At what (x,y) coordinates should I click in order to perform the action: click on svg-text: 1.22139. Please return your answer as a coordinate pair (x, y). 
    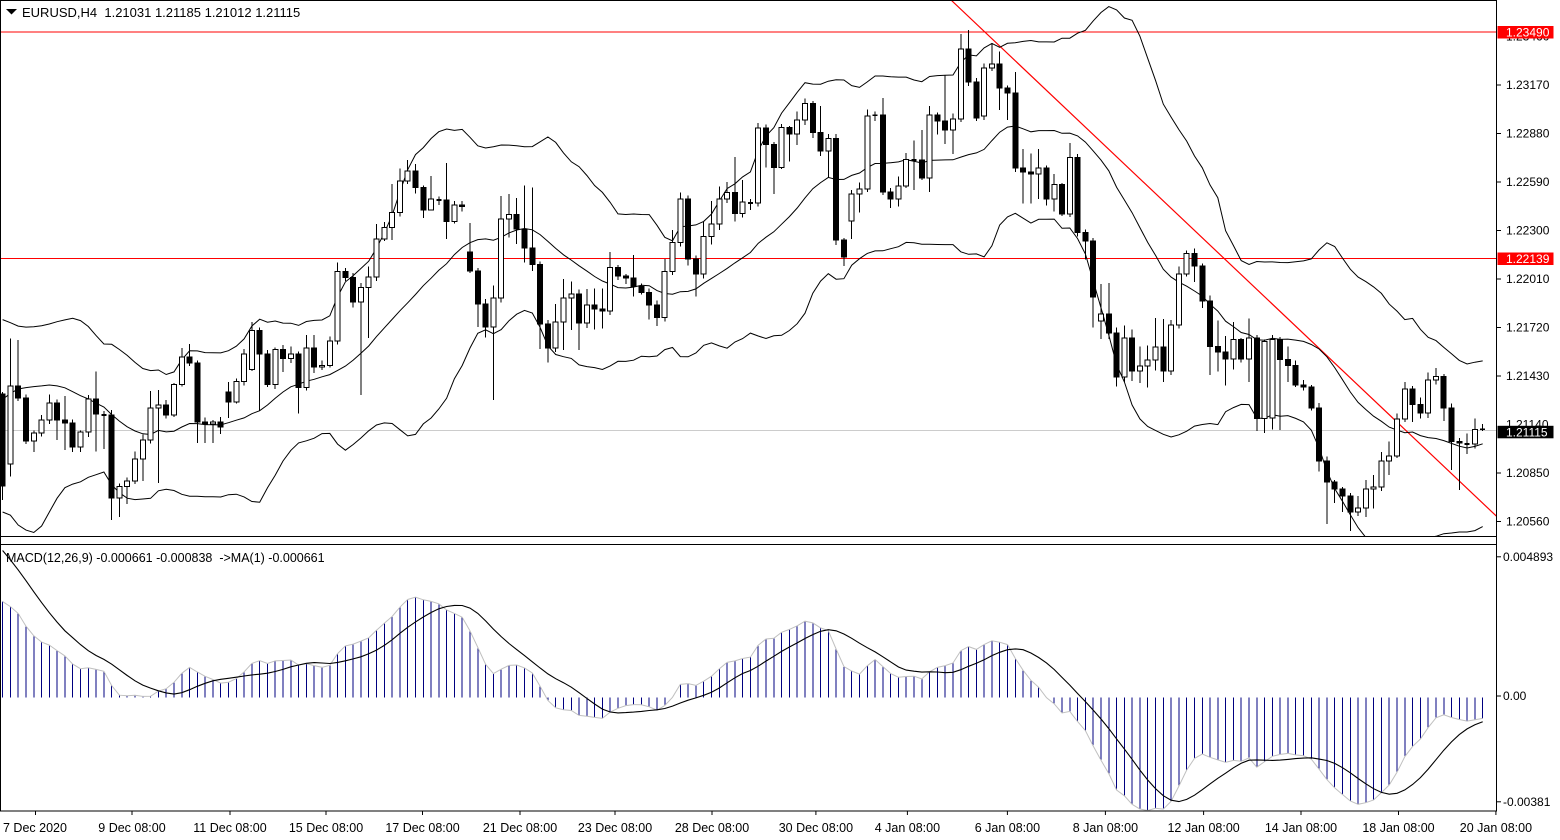
    Looking at the image, I should click on (1528, 259).